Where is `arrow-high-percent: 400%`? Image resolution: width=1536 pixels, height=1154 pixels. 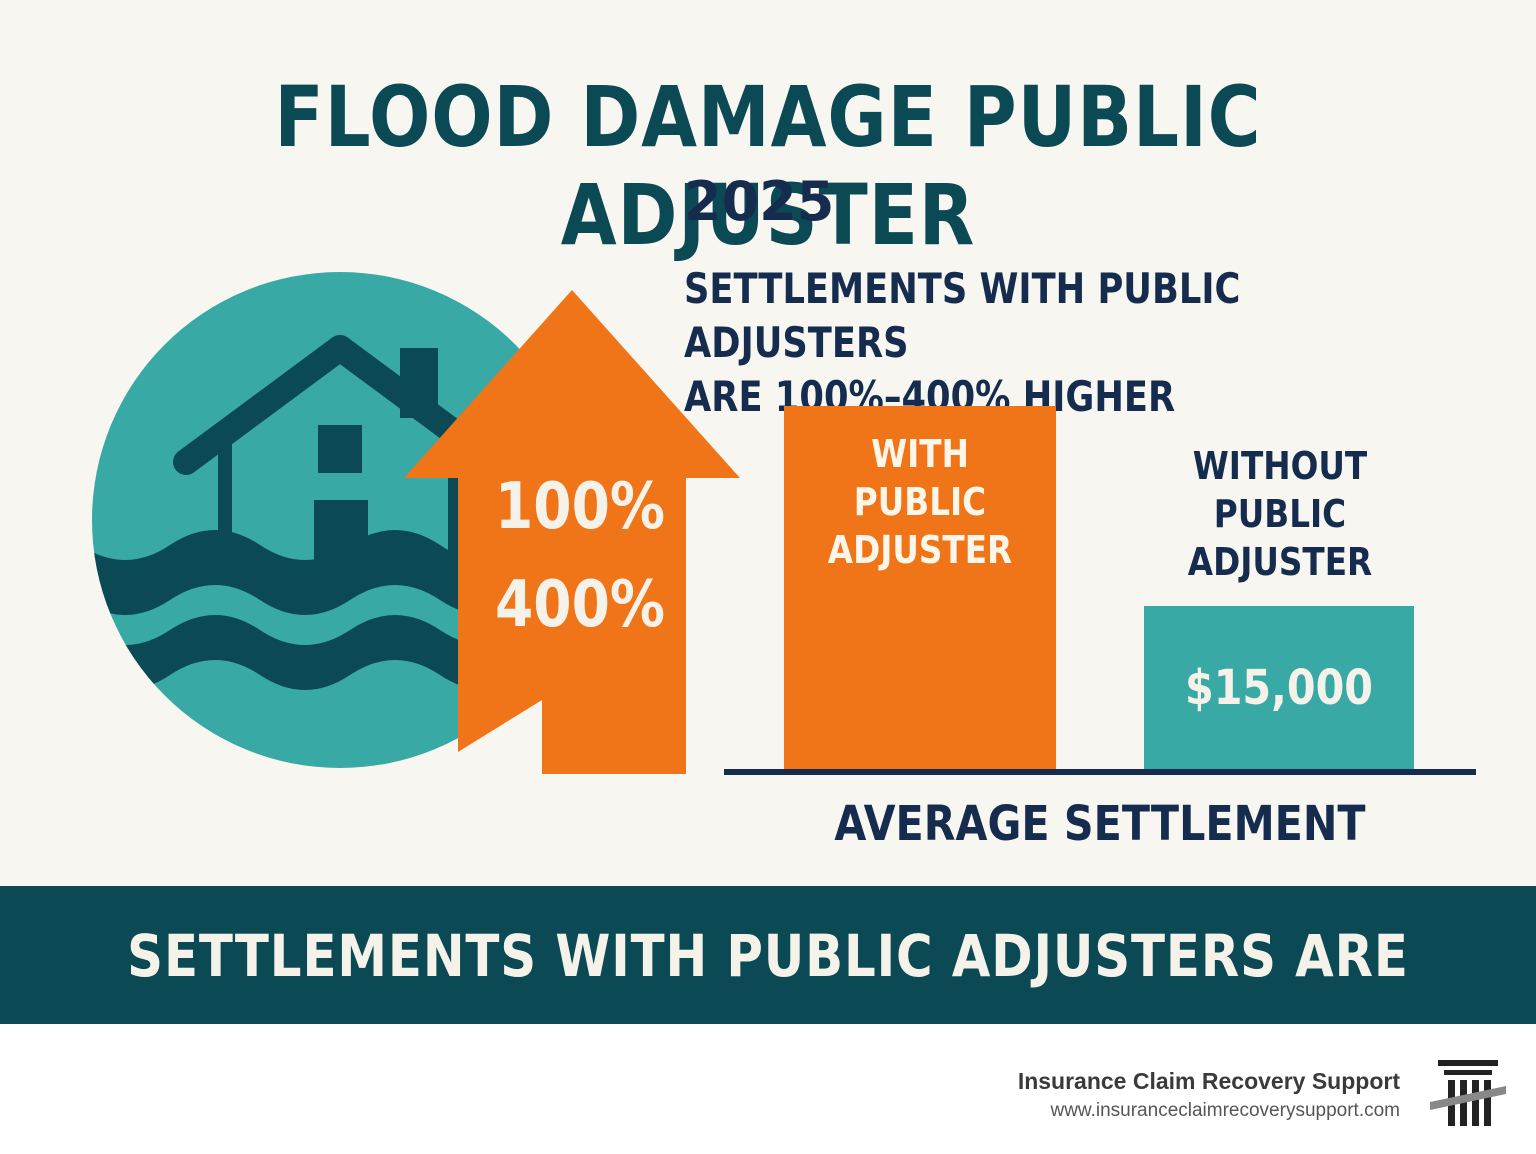
arrow-high-percent: 400% is located at coordinates (580, 605).